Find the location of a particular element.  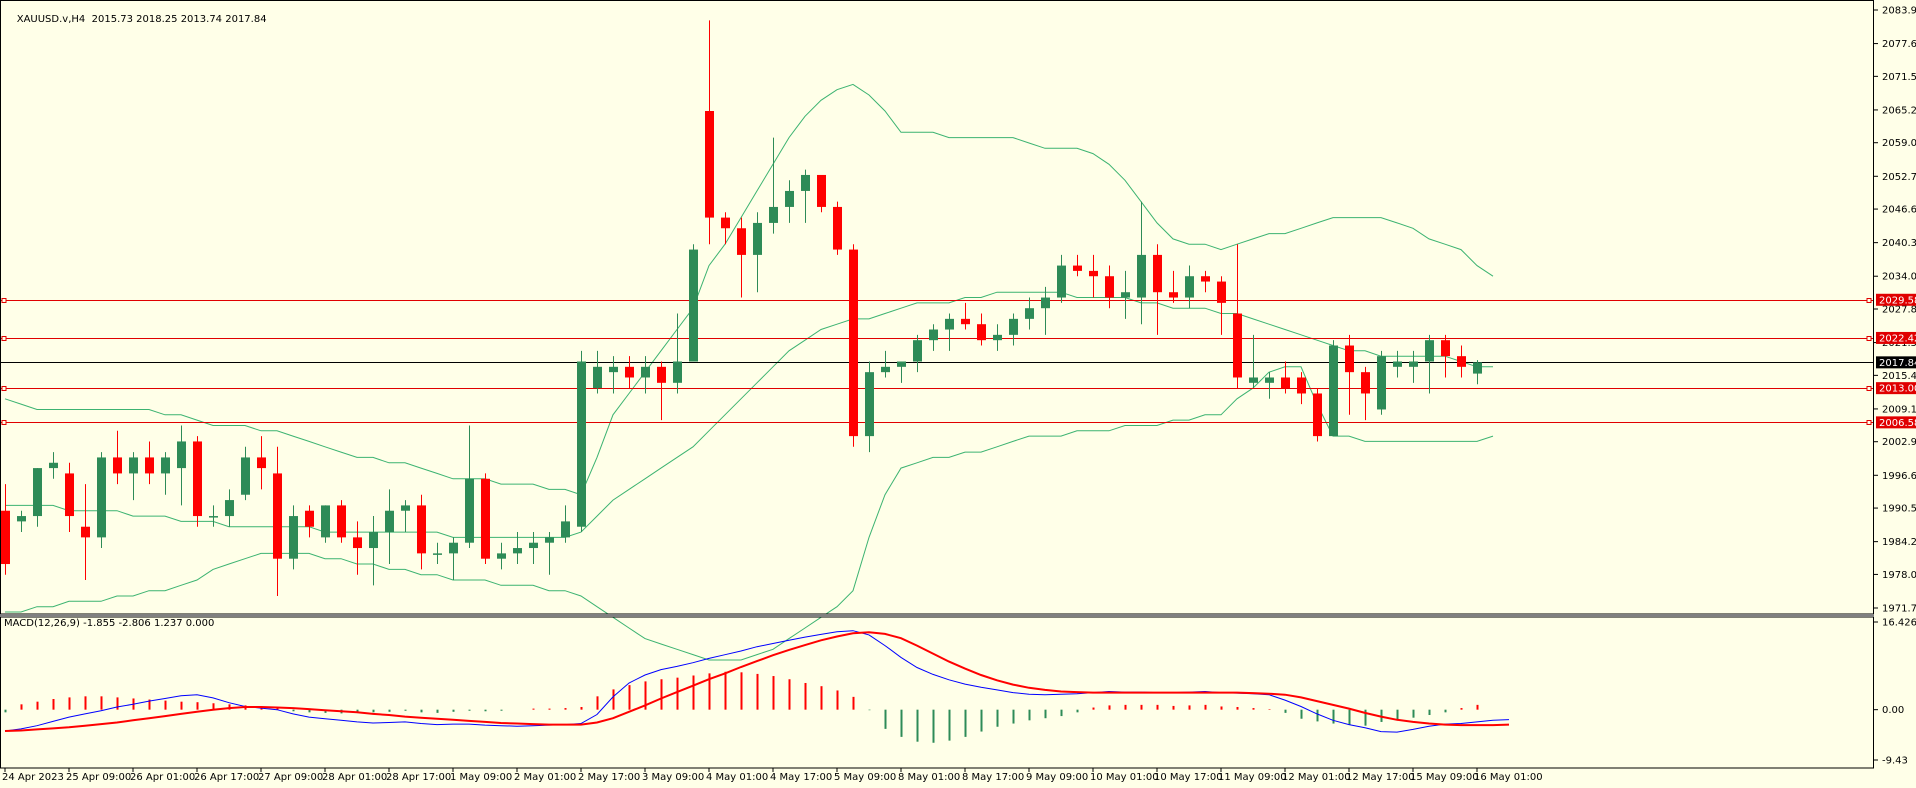

macd-tick-label: 0.00 is located at coordinates (1893, 710).